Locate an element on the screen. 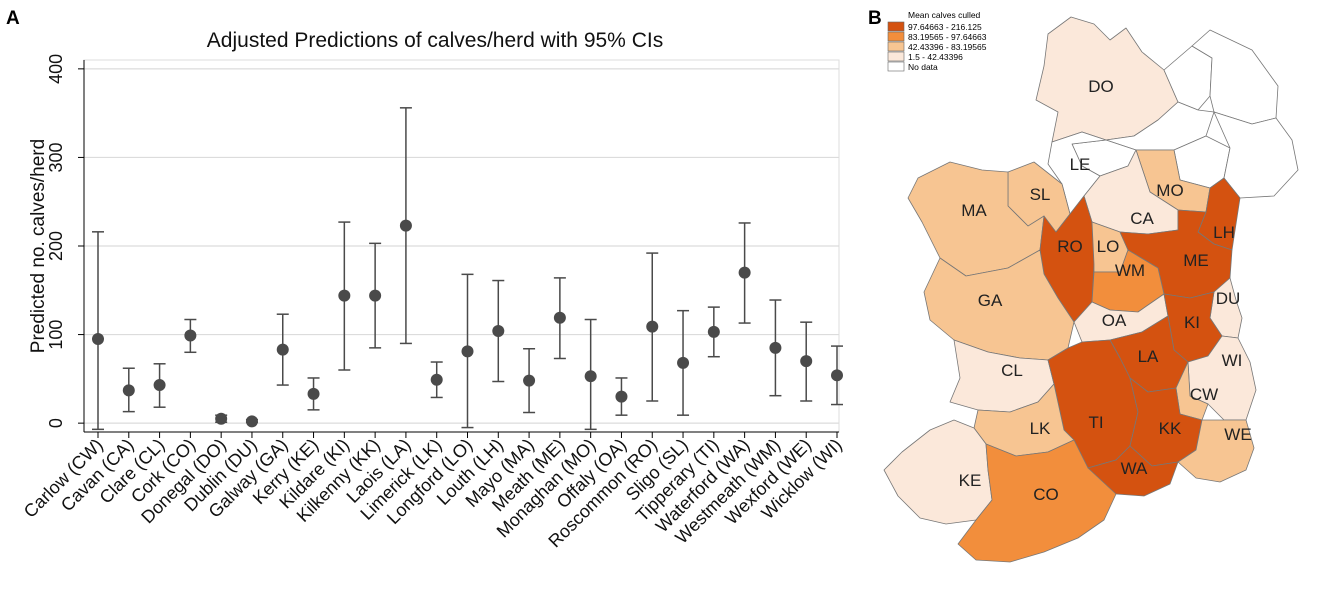 The width and height of the screenshot is (1325, 594). legend-label: 83.19565 - 97.64663 is located at coordinates (947, 37).